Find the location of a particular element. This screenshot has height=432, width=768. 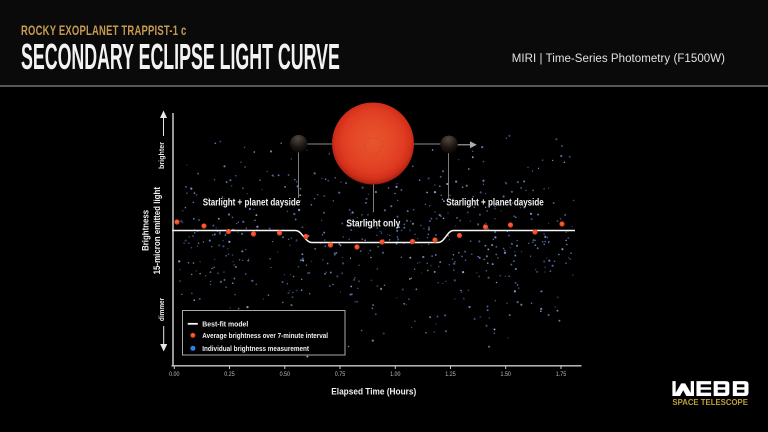

svg-text: 1.75 is located at coordinates (561, 374).